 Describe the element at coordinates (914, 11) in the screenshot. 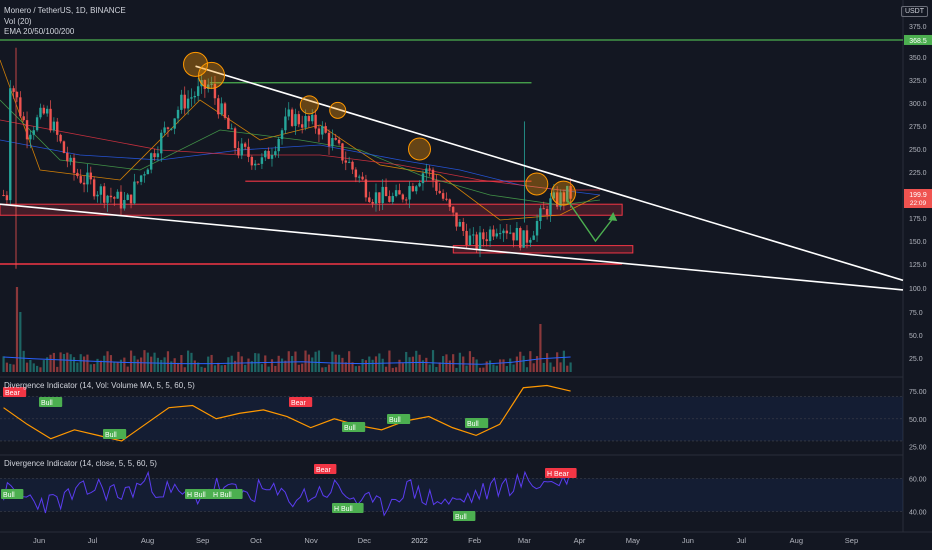

I see `currency-button: USDT` at that location.